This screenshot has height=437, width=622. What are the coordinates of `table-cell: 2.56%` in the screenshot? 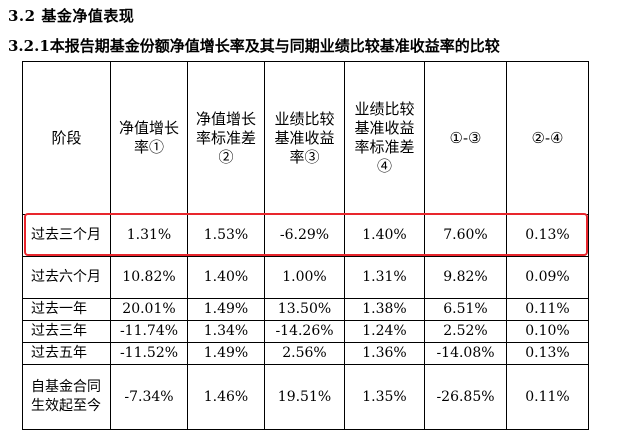 It's located at (304, 353).